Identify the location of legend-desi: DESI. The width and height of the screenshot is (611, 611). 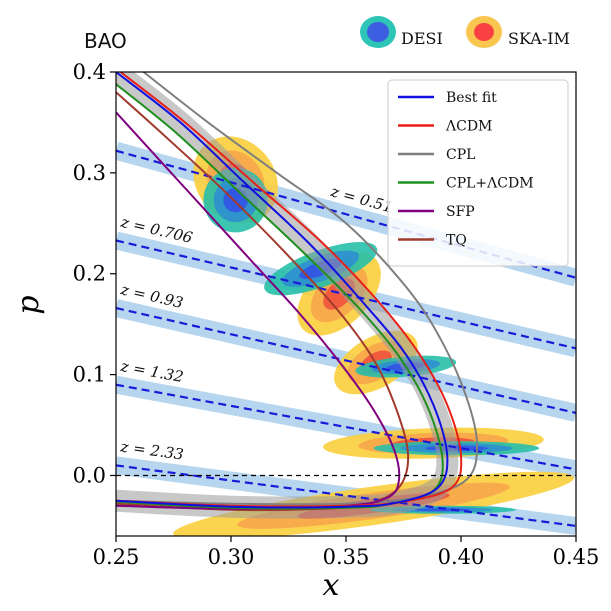
(401, 32).